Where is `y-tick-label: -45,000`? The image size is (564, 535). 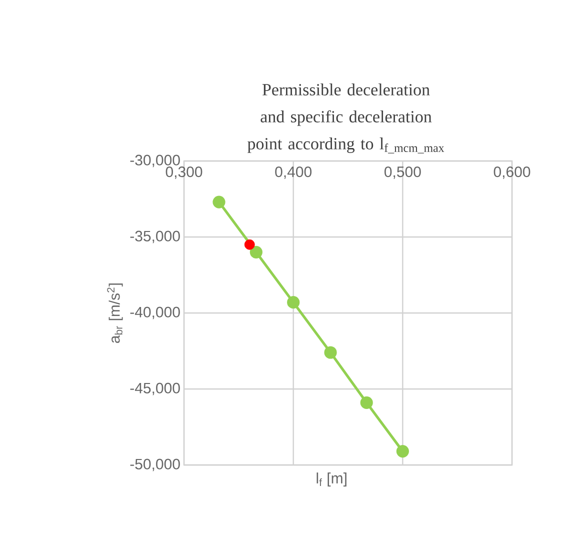 y-tick-label: -45,000 is located at coordinates (155, 389).